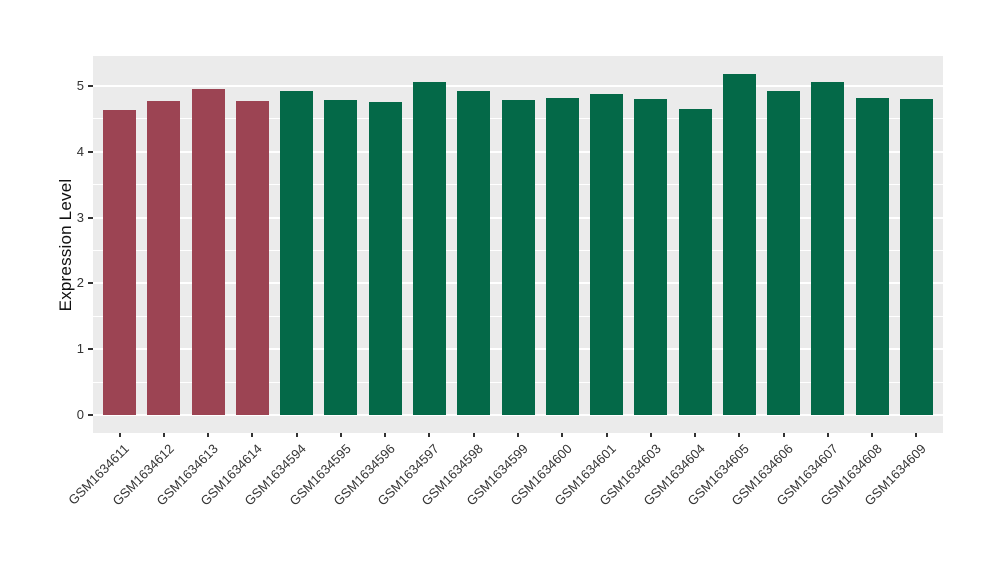 This screenshot has height=580, width=1000. What do you see at coordinates (385, 258) in the screenshot?
I see `bar-GSM1634596` at bounding box center [385, 258].